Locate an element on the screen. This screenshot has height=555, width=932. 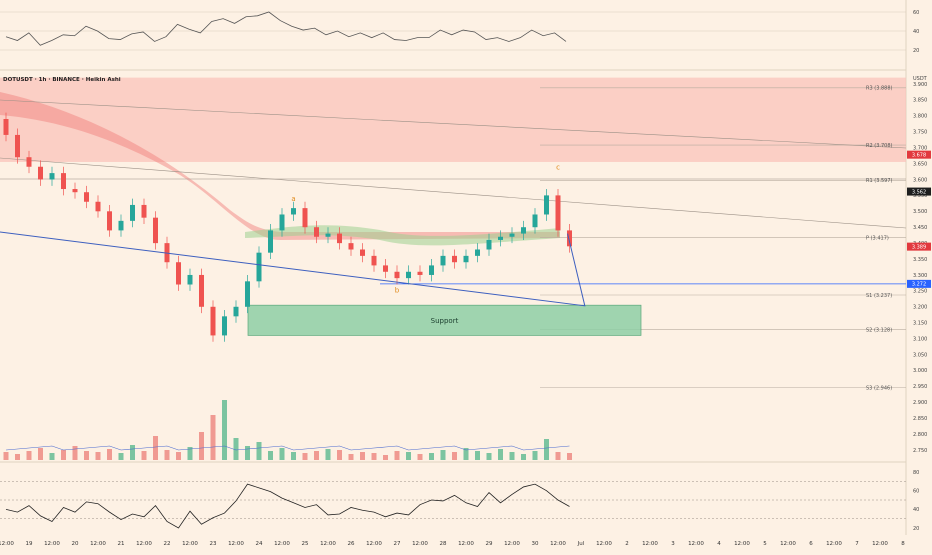
time-tick-label: 8 is located at coordinates (903, 544).